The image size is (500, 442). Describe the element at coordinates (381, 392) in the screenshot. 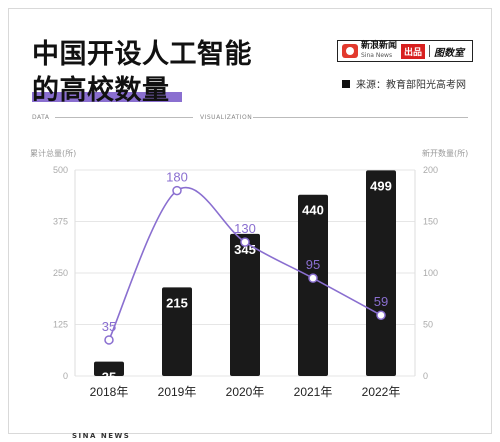

I see `x-tick-label: 2022年` at that location.